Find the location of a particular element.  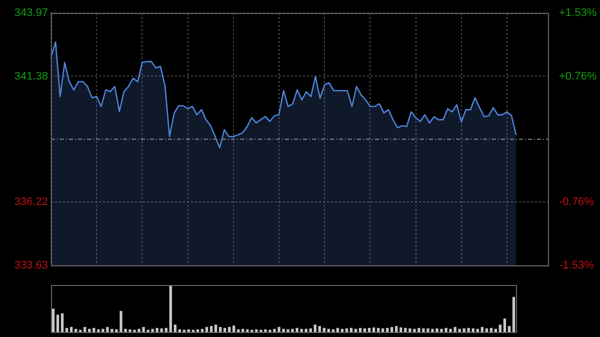

y2-tick-label: +0.76% is located at coordinates (578, 76).